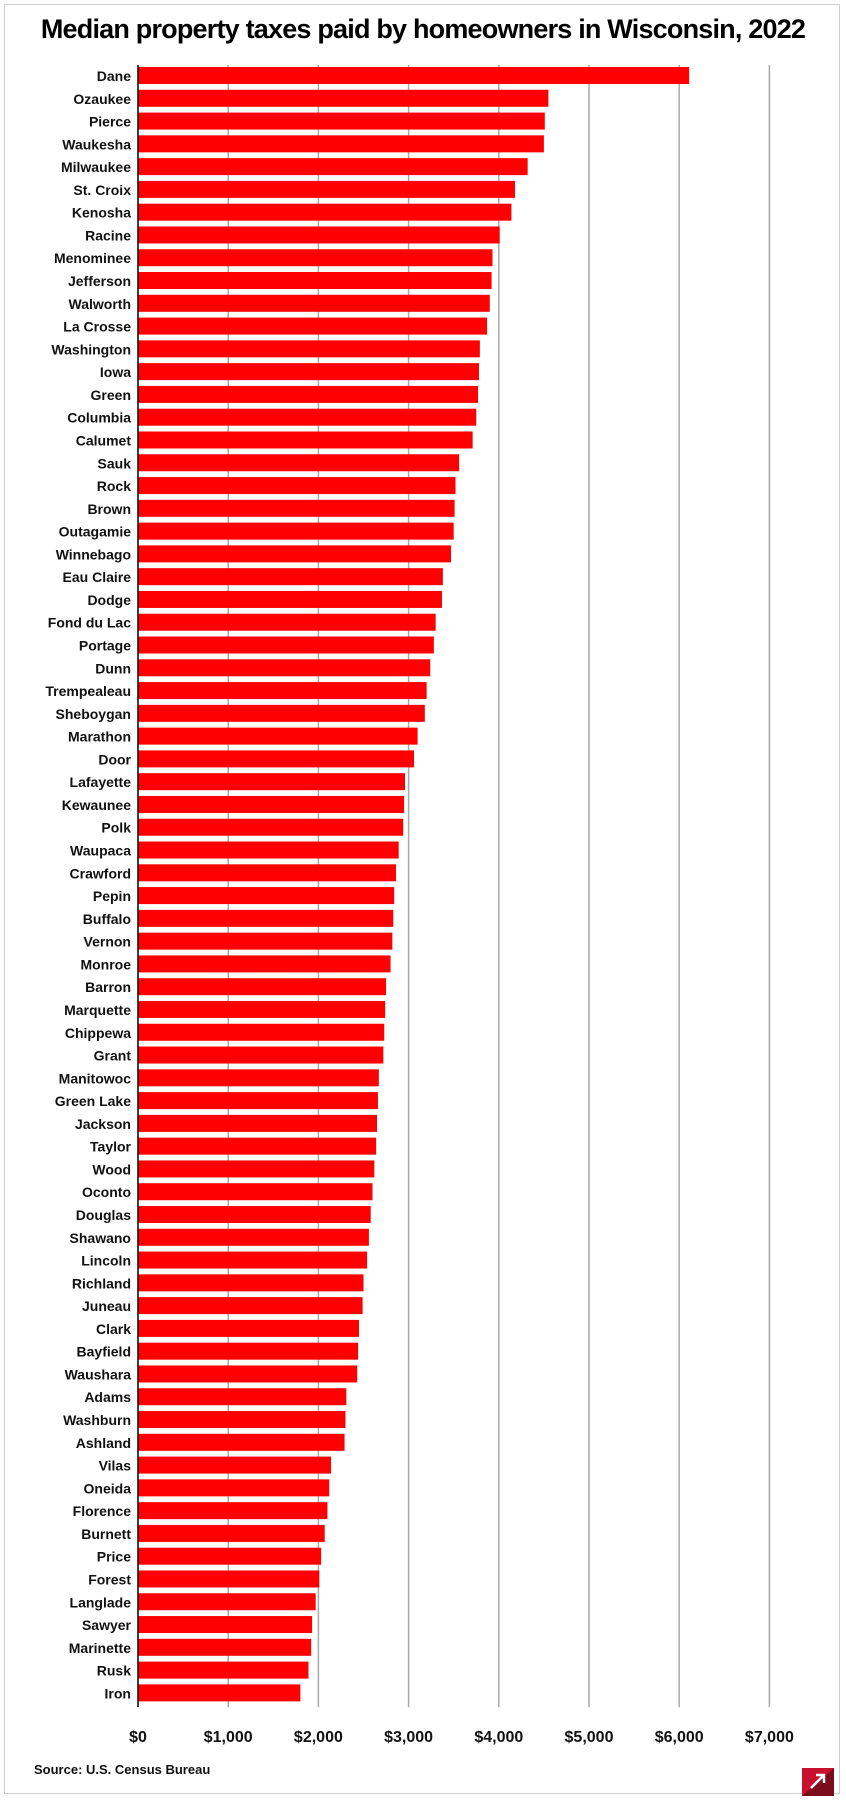 The width and height of the screenshot is (846, 1800). Describe the element at coordinates (110, 122) in the screenshot. I see `category-label: Pierce` at that location.